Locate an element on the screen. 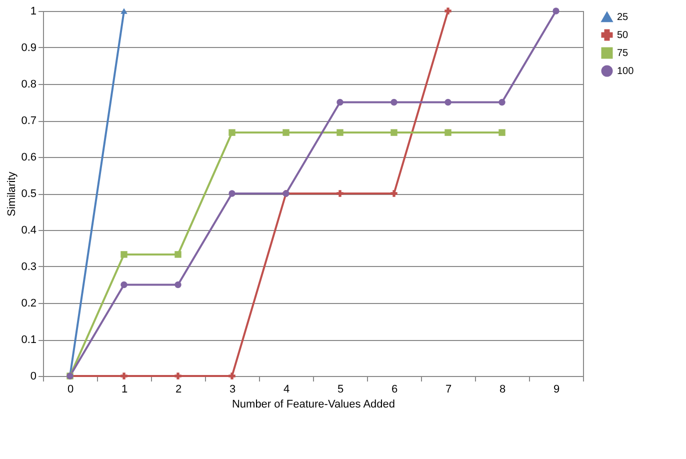 The width and height of the screenshot is (686, 459). y-tick-label: 0.1 is located at coordinates (28, 340).